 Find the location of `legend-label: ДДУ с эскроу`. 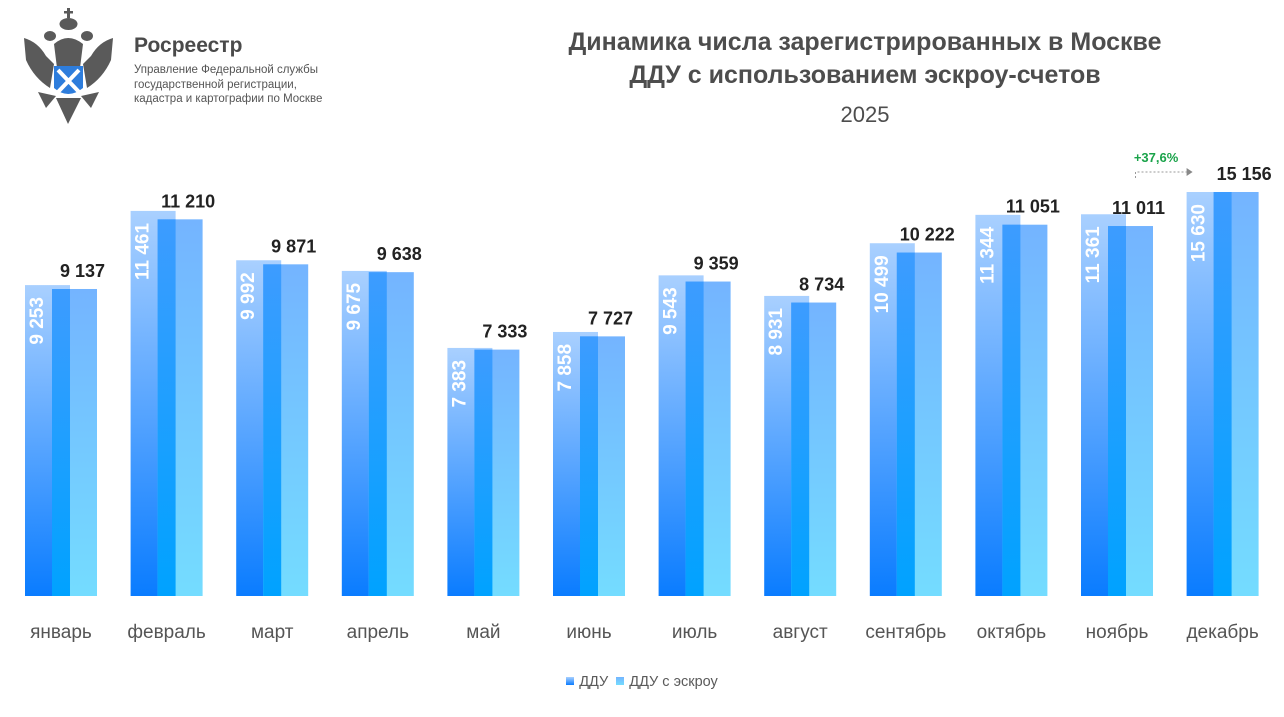

legend-label: ДДУ с эскроу is located at coordinates (673, 682).